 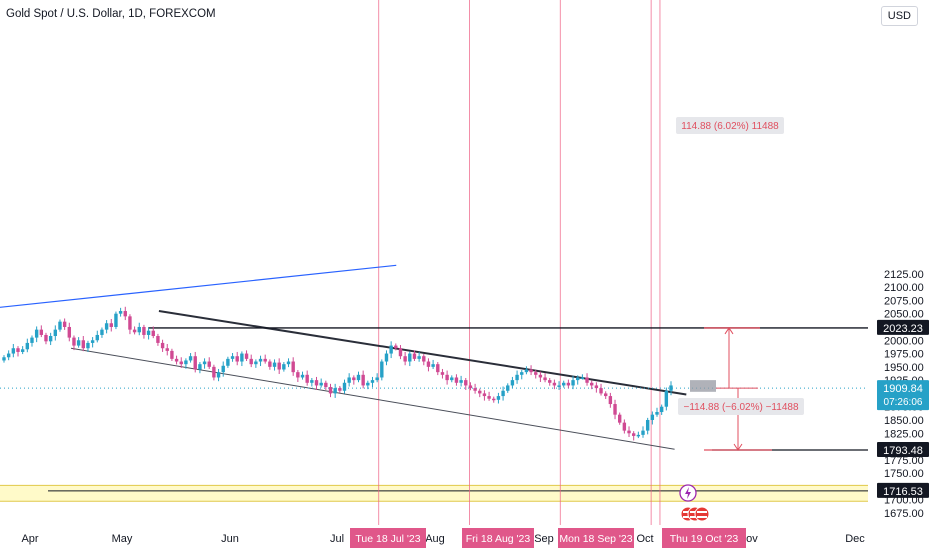 What do you see at coordinates (903, 451) in the screenshot?
I see `lower-price-tag: 1793.48` at bounding box center [903, 451].